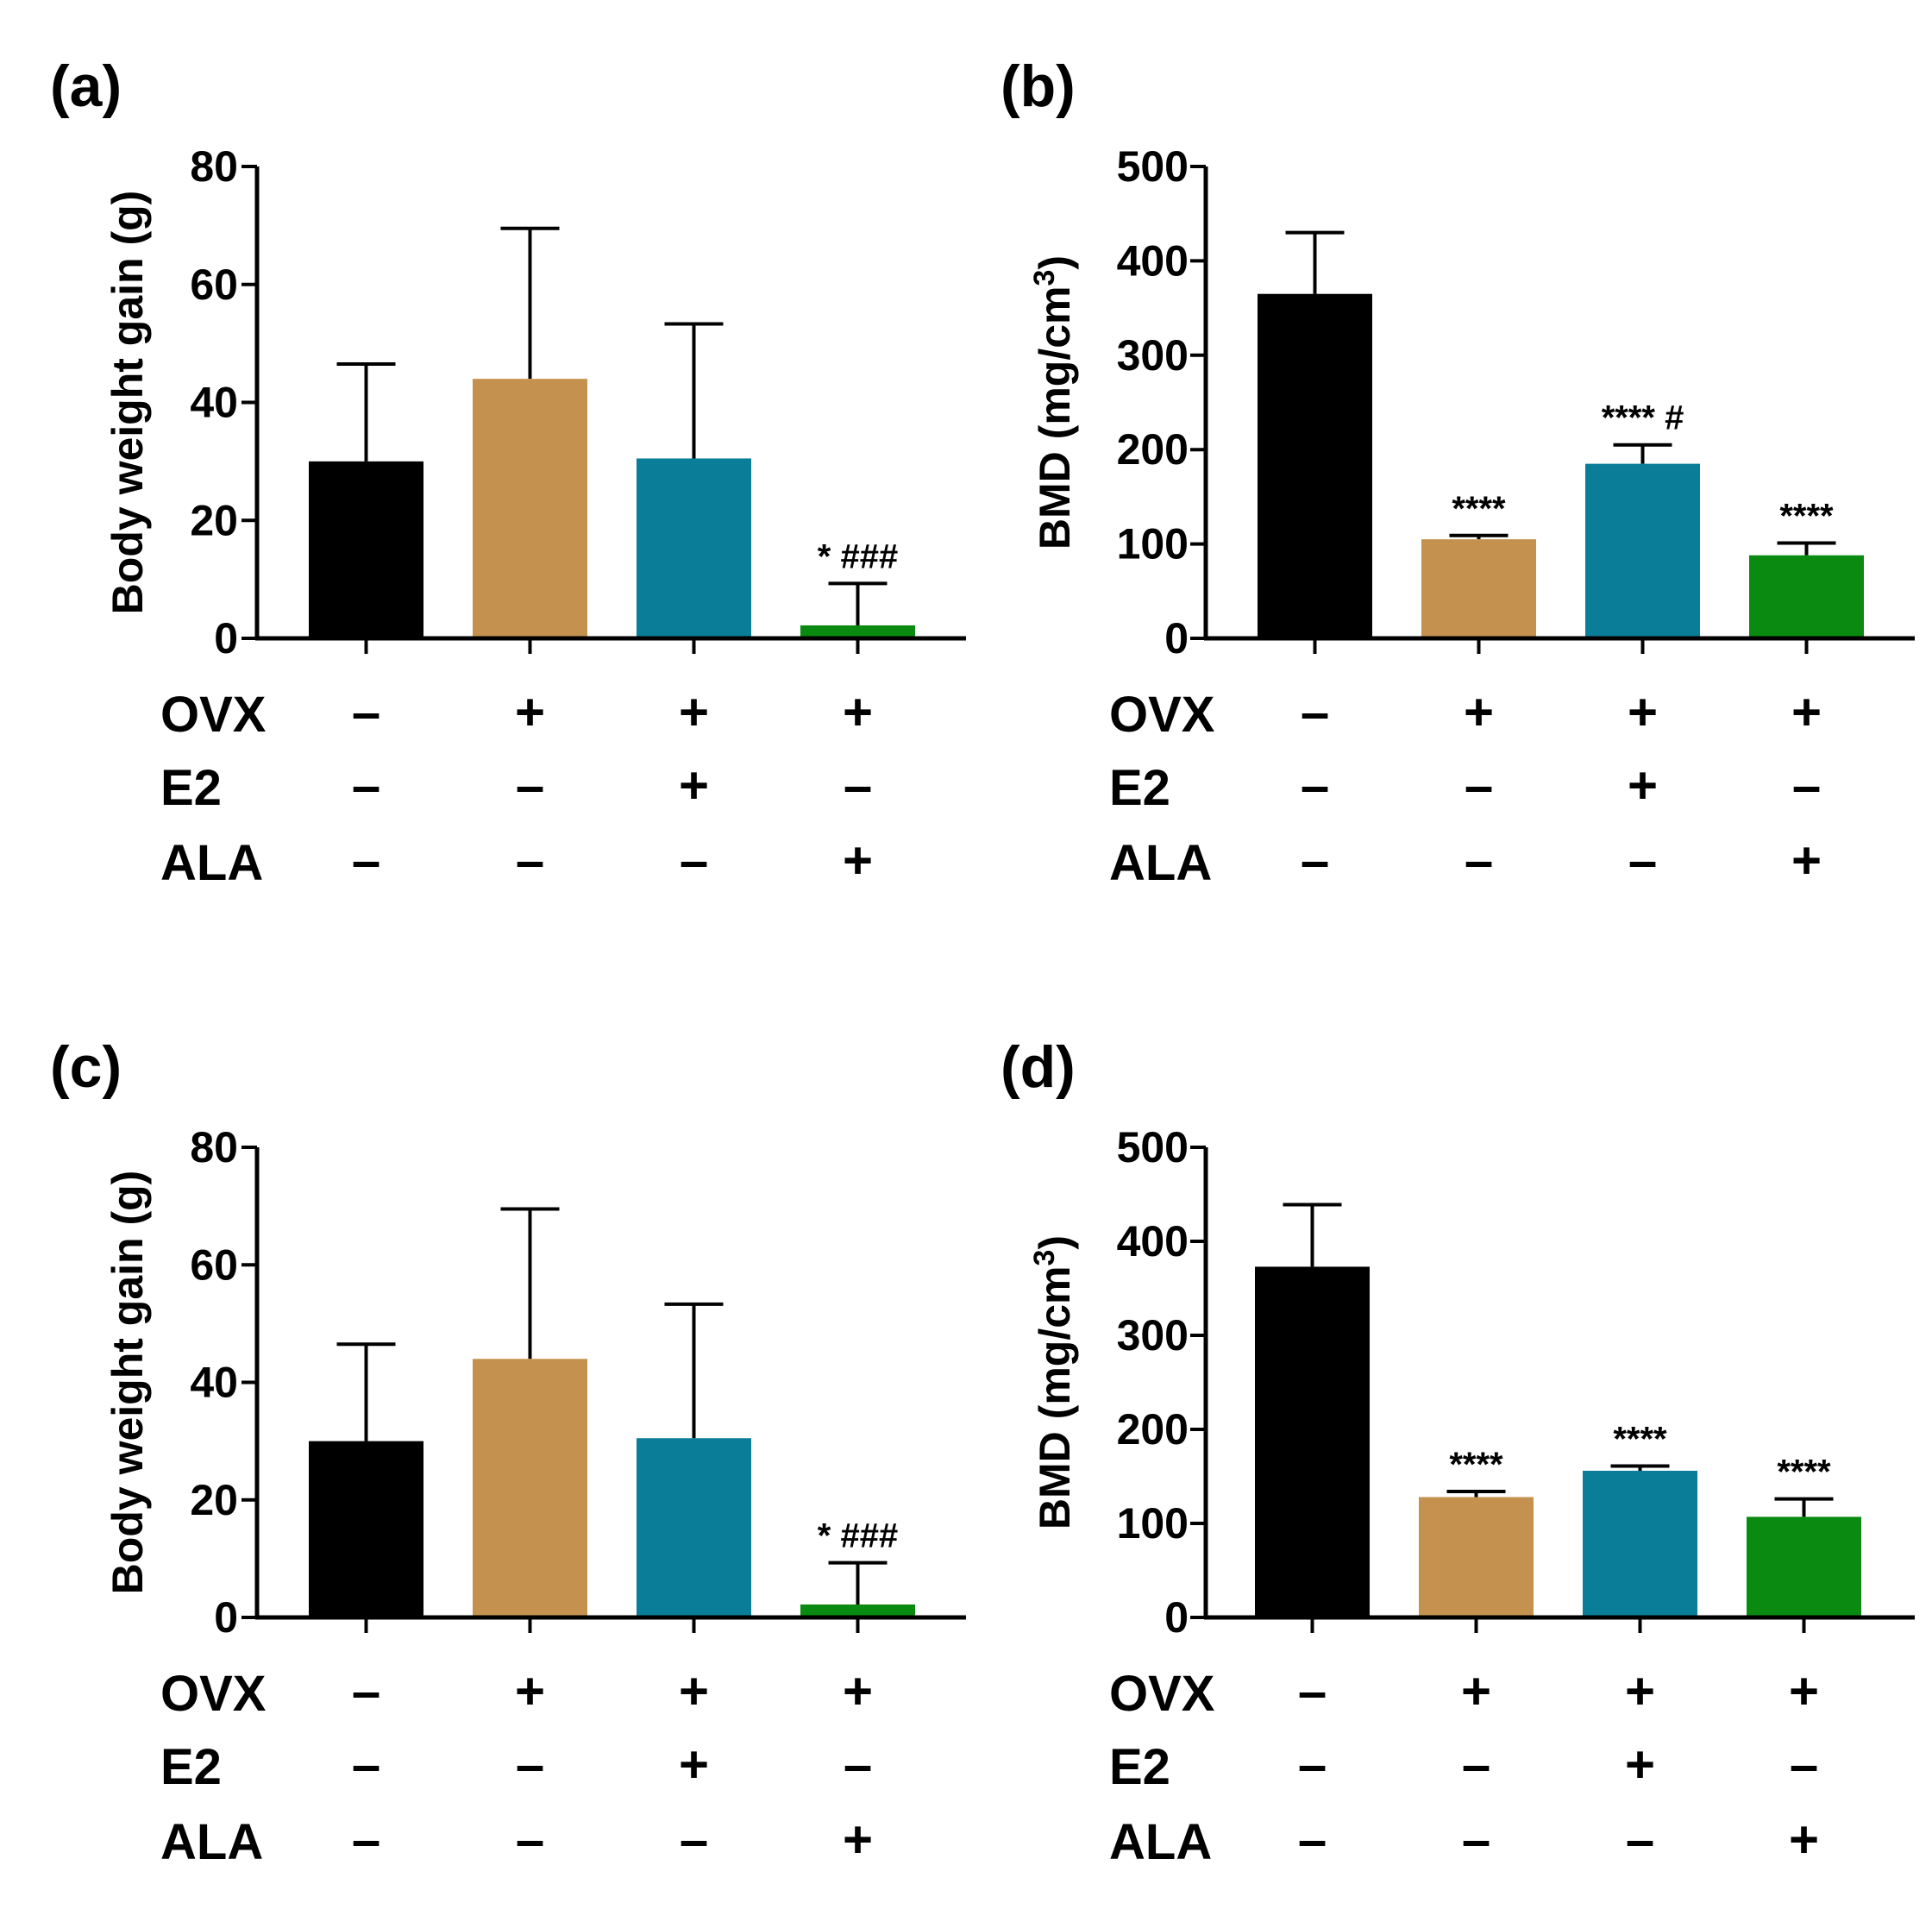 The width and height of the screenshot is (1932, 1909). What do you see at coordinates (858, 556) in the screenshot?
I see `significance-annotation: * ###` at bounding box center [858, 556].